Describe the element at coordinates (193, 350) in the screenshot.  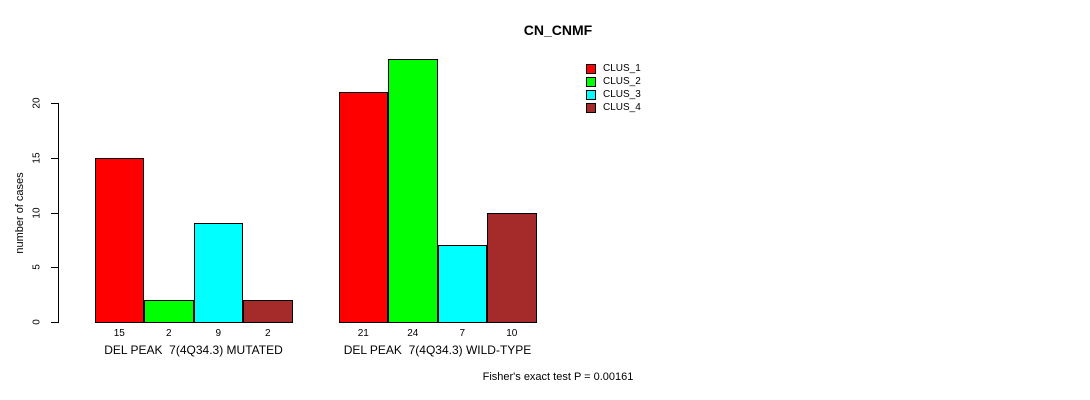
I see `group-label-mutated: DEL PEAK 7(4Q34.3) MUTATED` at that location.